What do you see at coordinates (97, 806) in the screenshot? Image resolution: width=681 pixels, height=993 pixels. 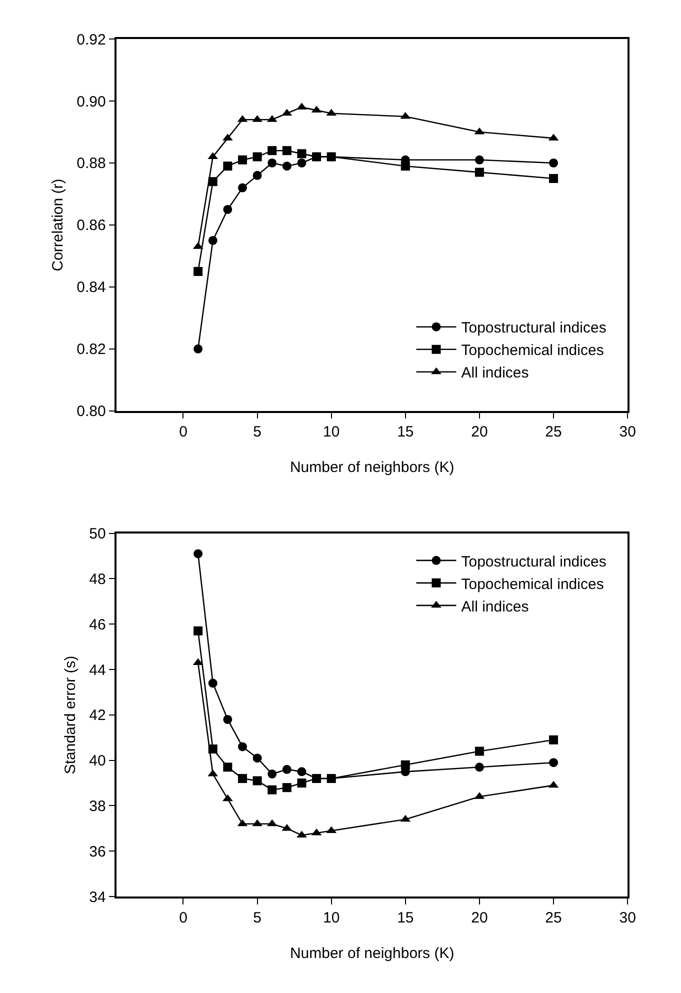 I see `y-tick-label: 38` at bounding box center [97, 806].